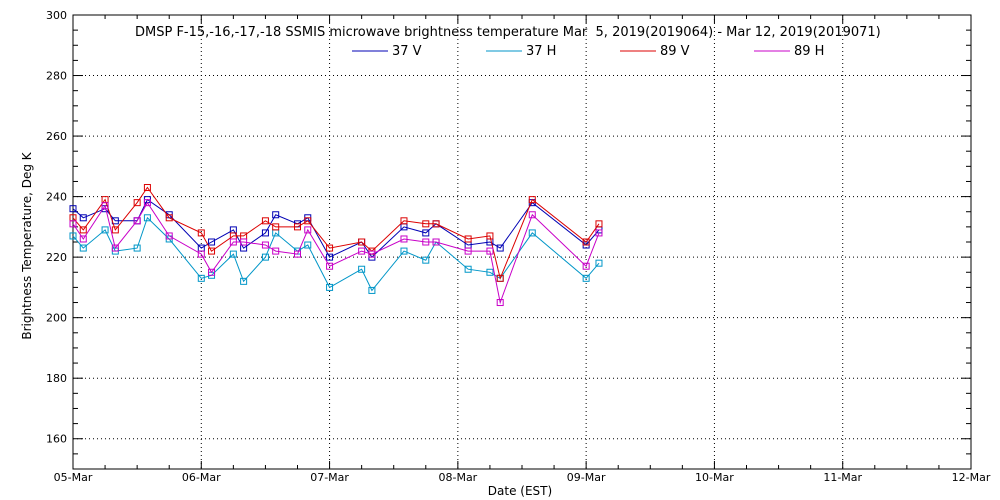  Describe the element at coordinates (56, 15) in the screenshot. I see `y-tick-label: 300` at that location.